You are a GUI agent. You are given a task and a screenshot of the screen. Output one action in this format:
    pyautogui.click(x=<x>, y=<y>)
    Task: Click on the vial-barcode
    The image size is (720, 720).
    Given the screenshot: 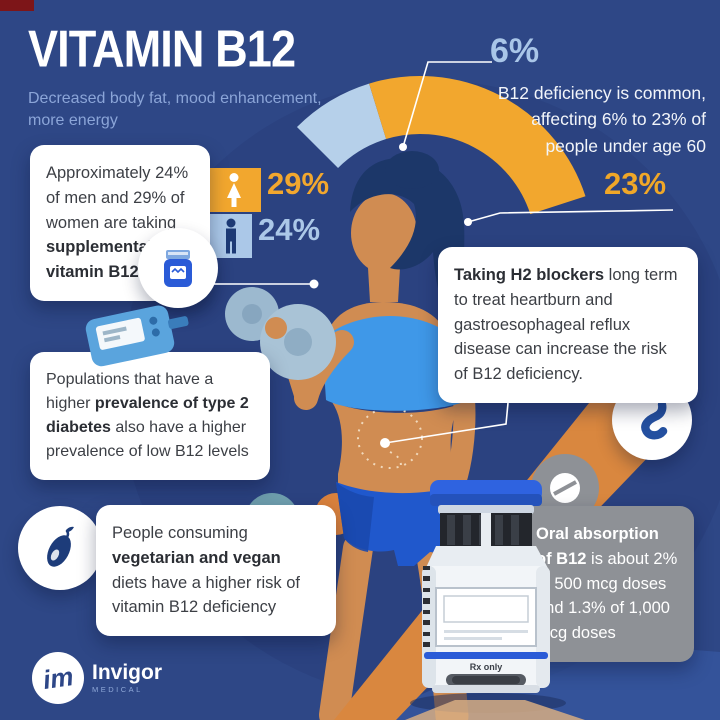 What is the action you would take?
    pyautogui.click(x=426, y=606)
    